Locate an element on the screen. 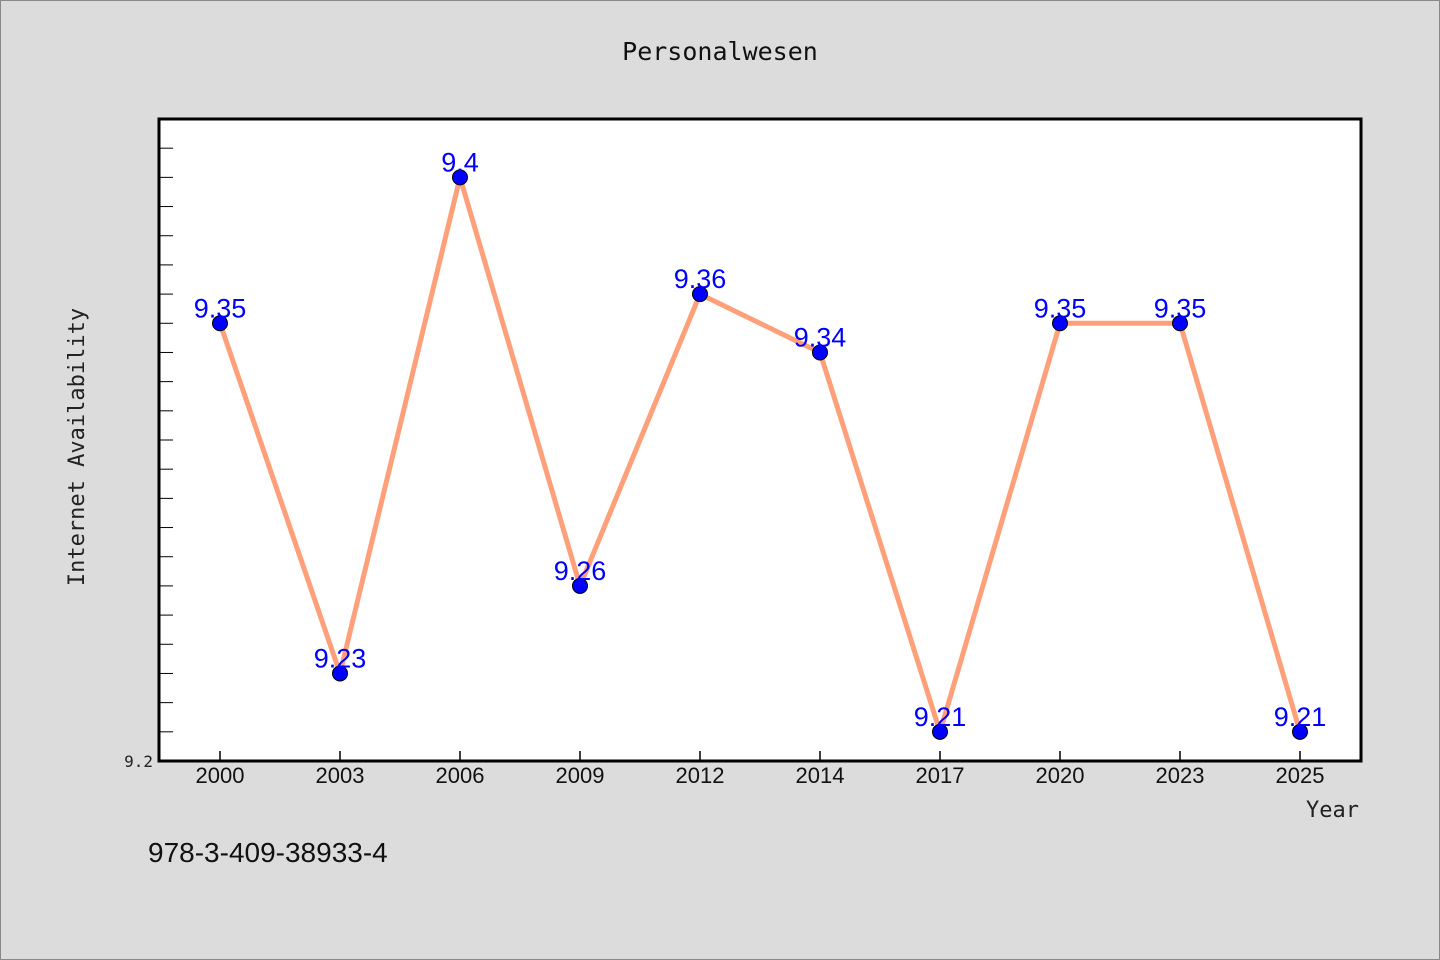  isbn-annotation: 978-3-409-38933-4 is located at coordinates (268, 852).